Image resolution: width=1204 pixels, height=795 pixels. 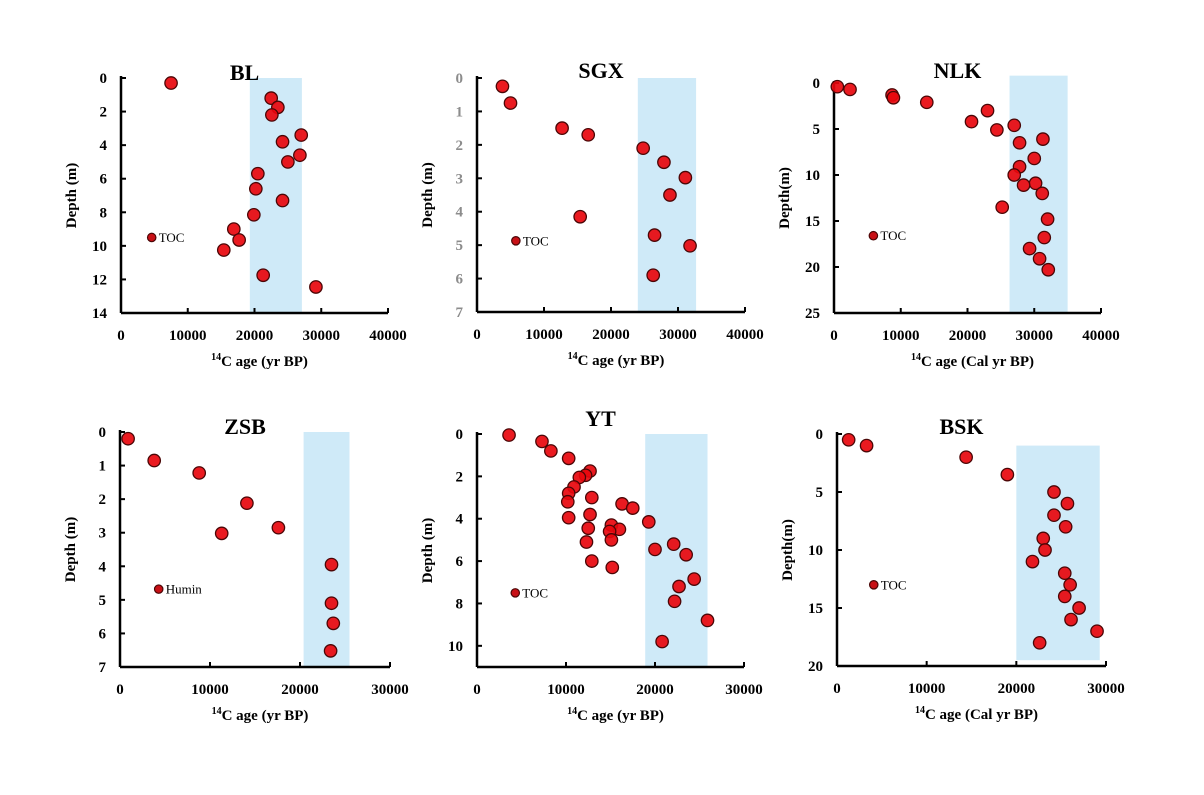 What do you see at coordinates (893, 235) in the screenshot?
I see `legend-label: TOC` at bounding box center [893, 235].